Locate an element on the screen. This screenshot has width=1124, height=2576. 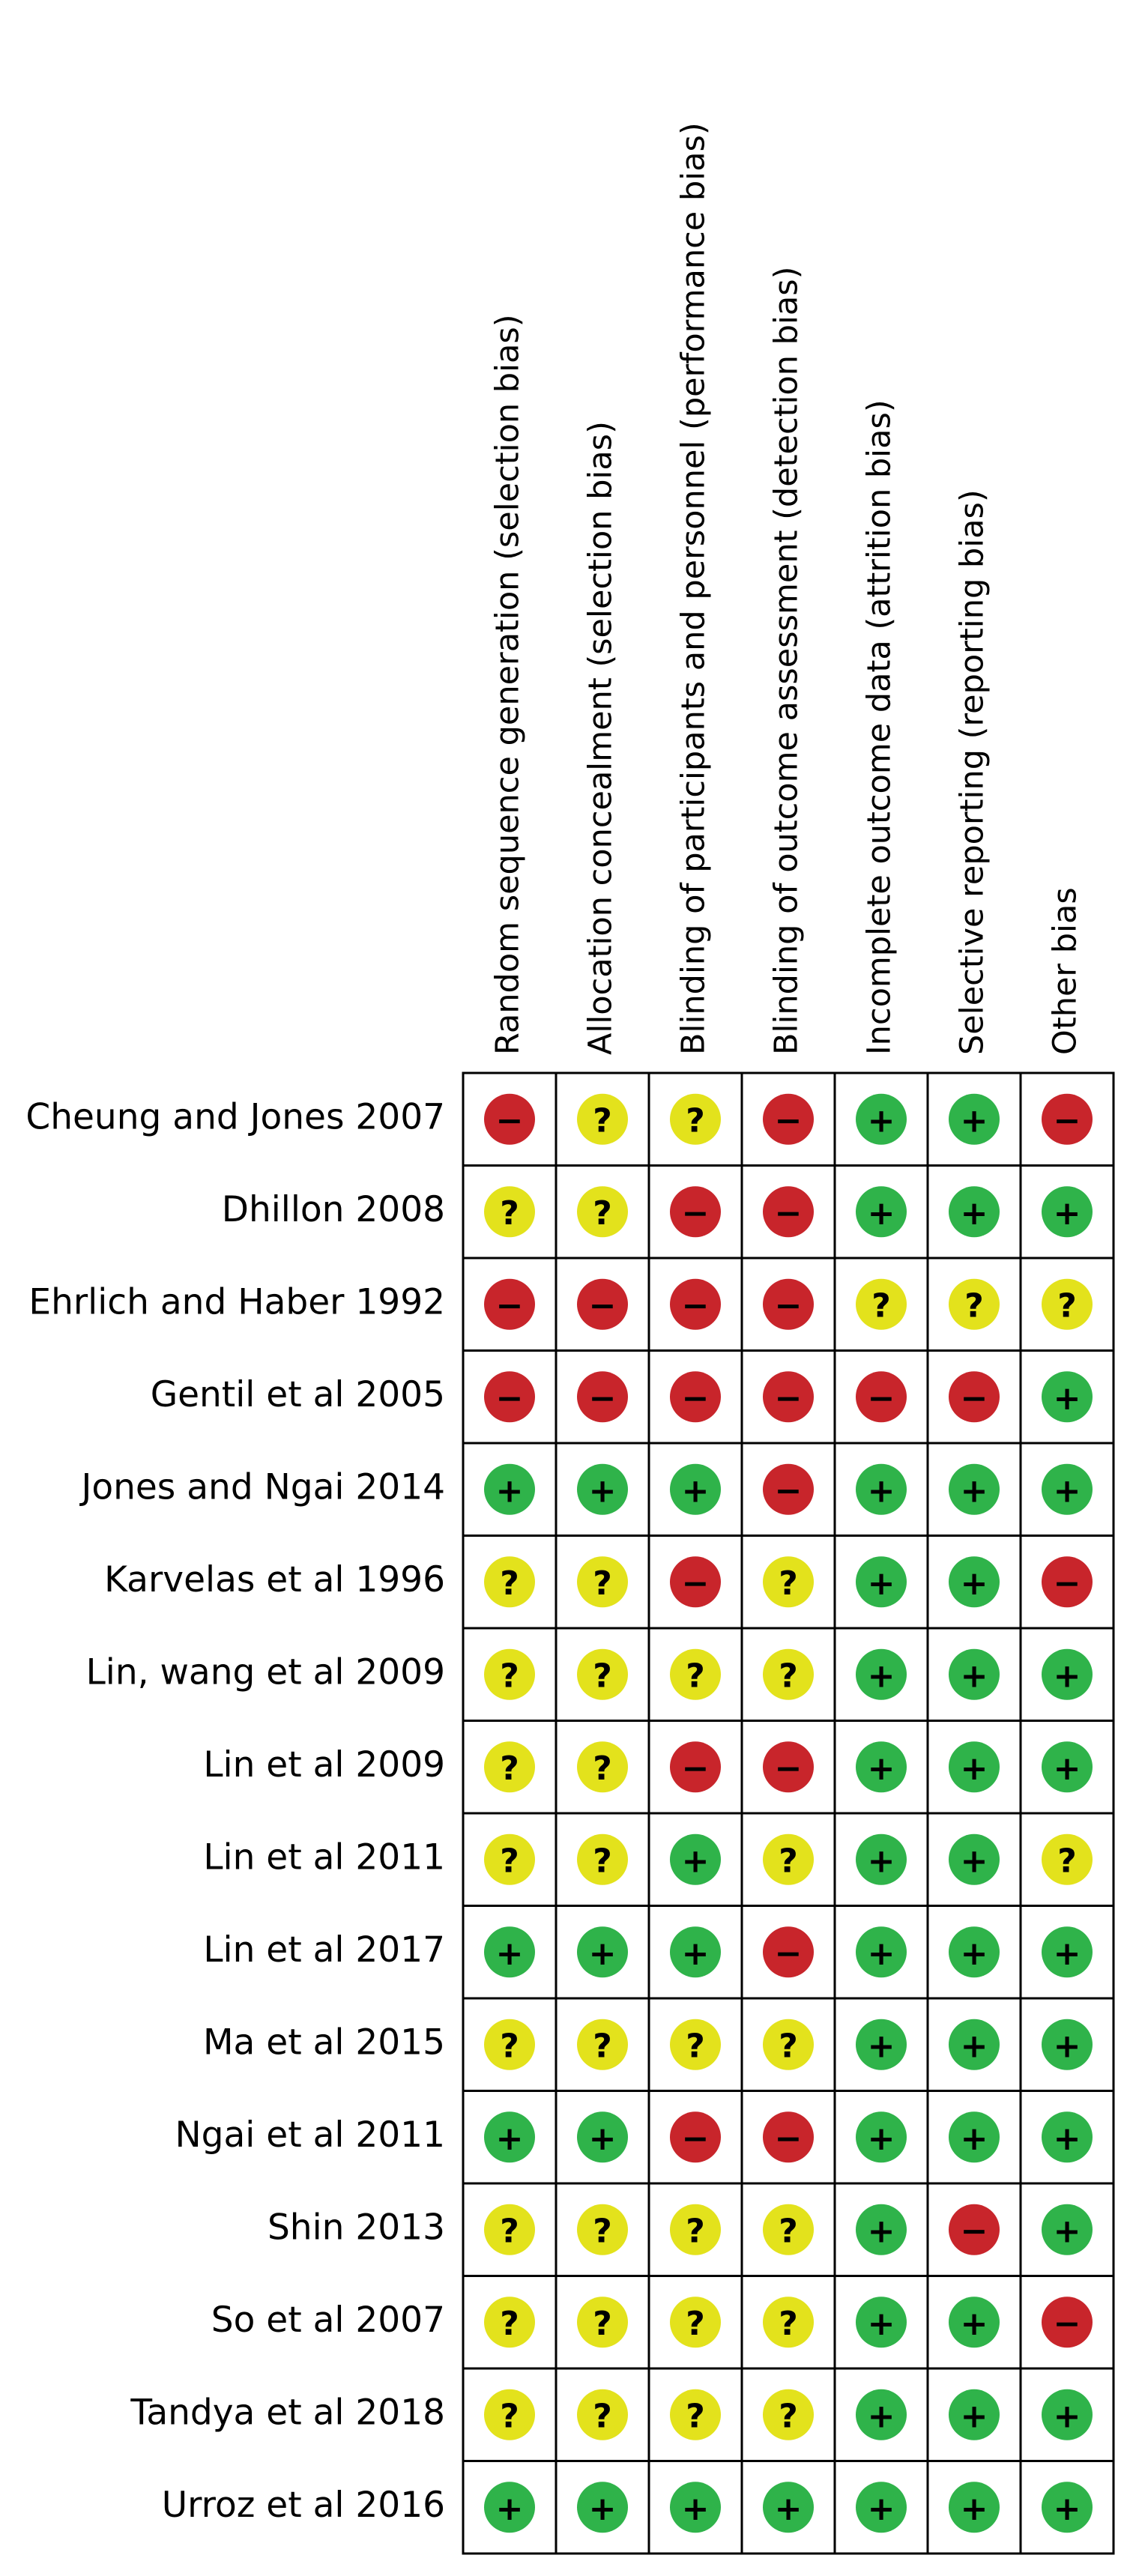
cell is located at coordinates (1067, 2507).